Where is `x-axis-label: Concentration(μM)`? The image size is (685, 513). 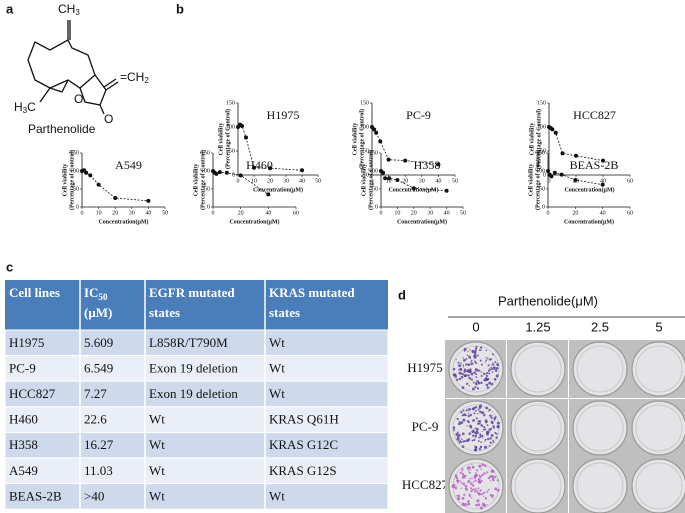
x-axis-label: Concentration(μM) is located at coordinates (589, 221).